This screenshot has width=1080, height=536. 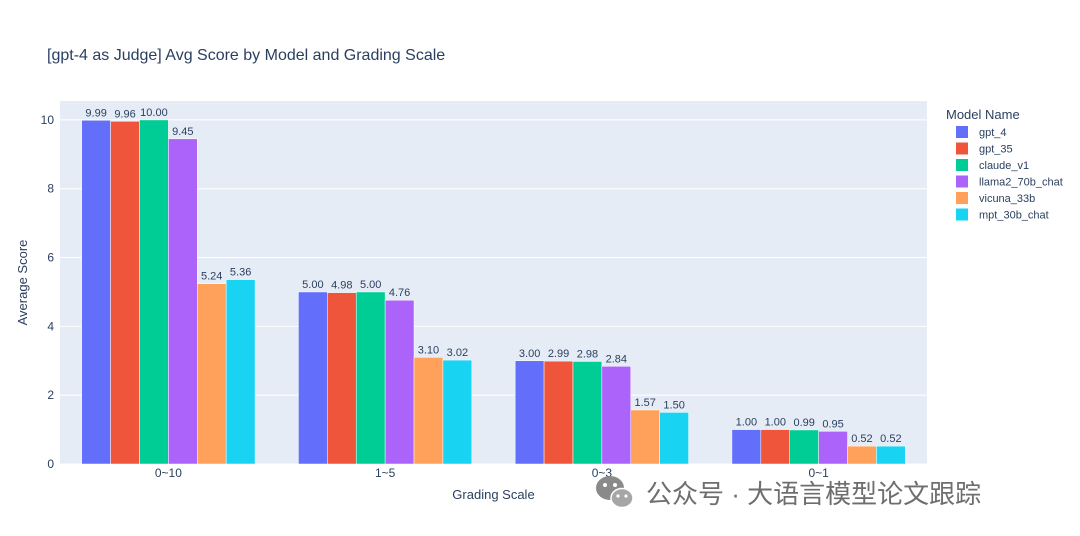 I want to click on bar-label: 5.24, so click(x=211, y=277).